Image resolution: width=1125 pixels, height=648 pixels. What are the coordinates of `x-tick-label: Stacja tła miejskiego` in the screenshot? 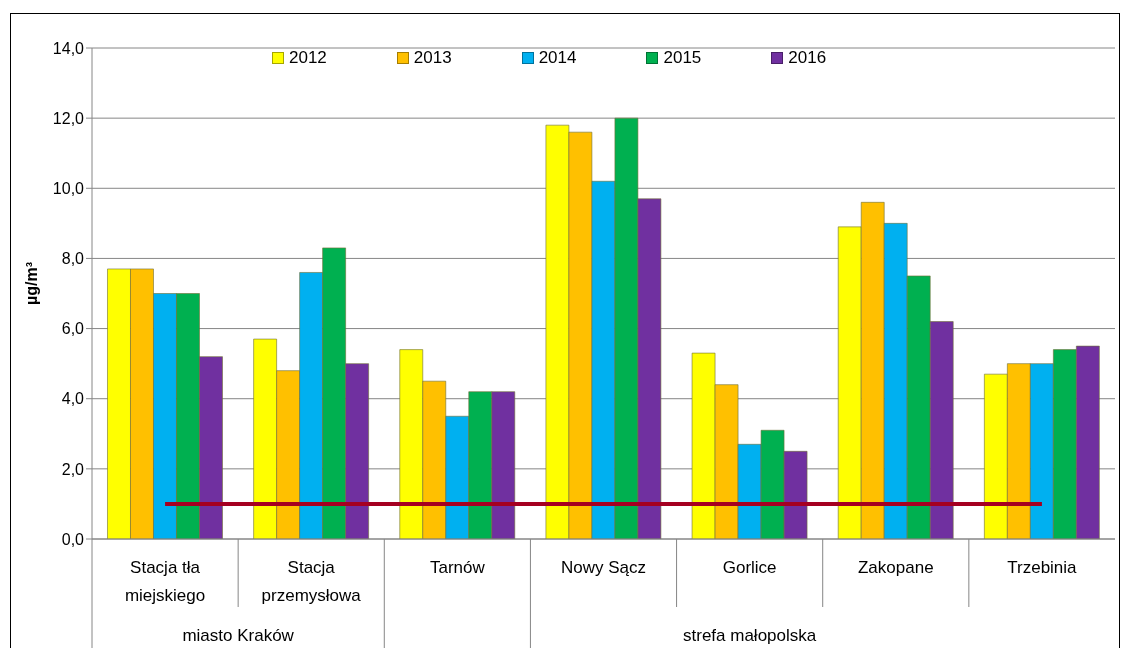 It's located at (165, 581).